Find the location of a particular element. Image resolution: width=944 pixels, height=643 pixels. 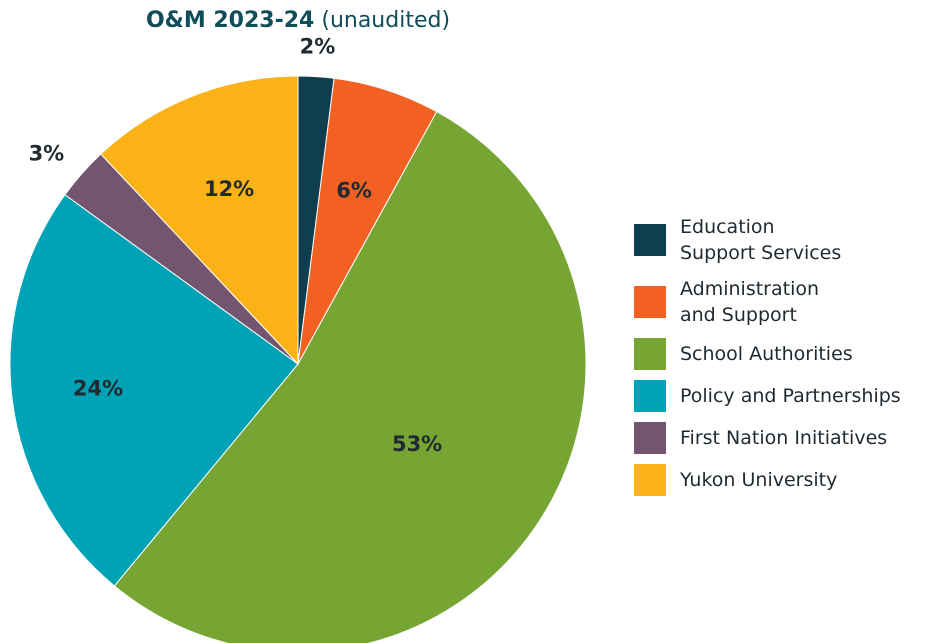

legend-item: Administration and Support is located at coordinates (787, 302).